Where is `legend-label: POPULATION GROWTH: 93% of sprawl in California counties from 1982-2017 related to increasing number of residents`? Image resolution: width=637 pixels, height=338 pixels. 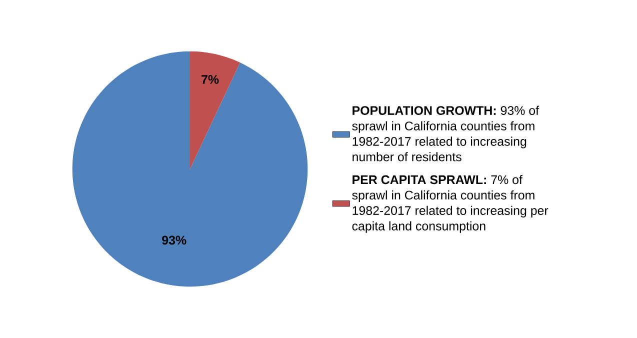 legend-label: POPULATION GROWTH: 93% of sprawl in California counties from 1982-2017 related to increasing number of residents is located at coordinates (446, 134).